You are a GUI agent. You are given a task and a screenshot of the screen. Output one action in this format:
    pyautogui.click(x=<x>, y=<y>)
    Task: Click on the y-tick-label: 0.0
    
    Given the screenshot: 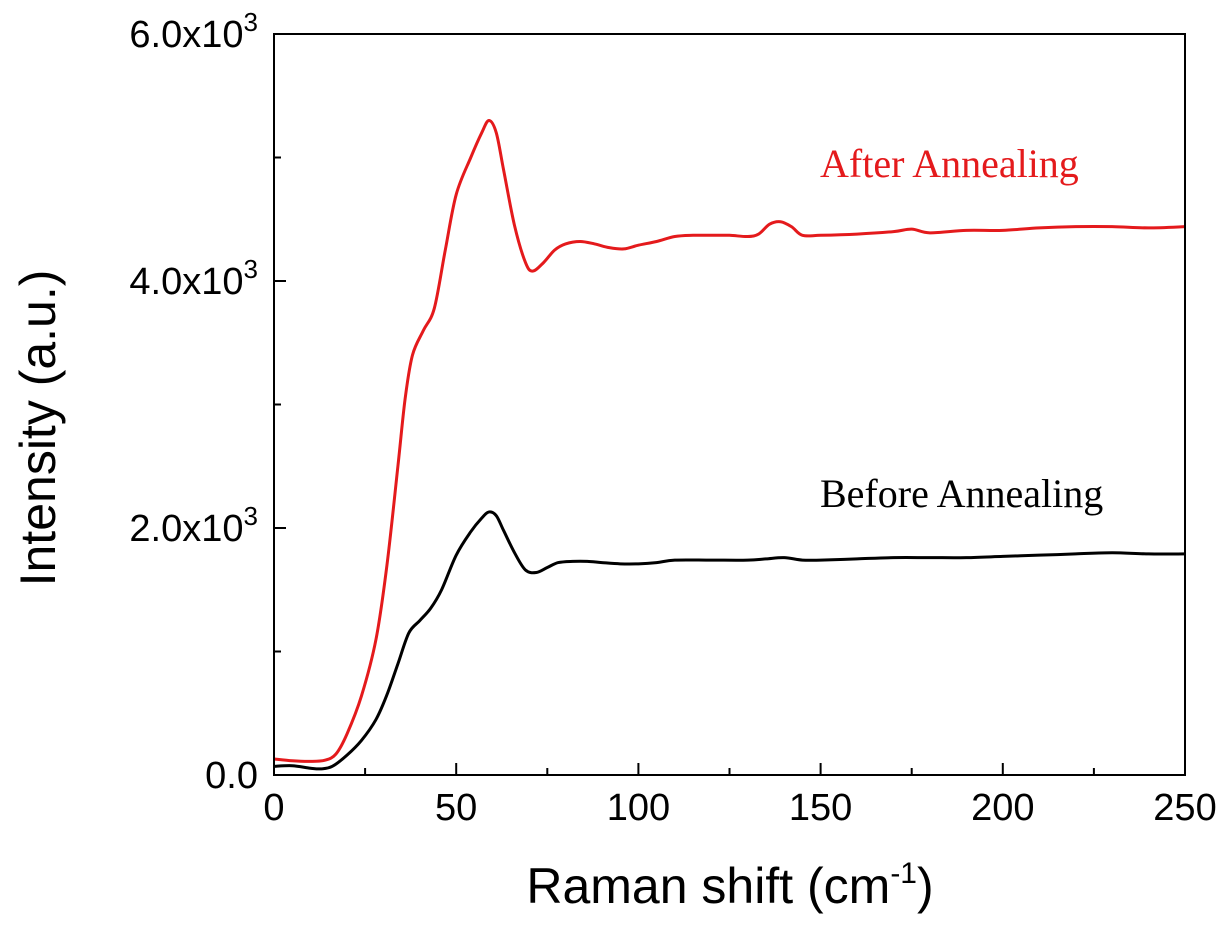 What is the action you would take?
    pyautogui.click(x=231, y=776)
    